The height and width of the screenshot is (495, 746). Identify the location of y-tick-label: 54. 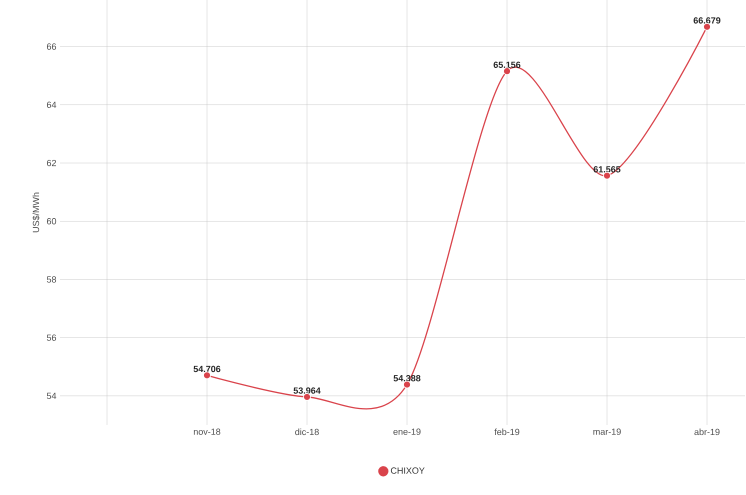
(51, 396).